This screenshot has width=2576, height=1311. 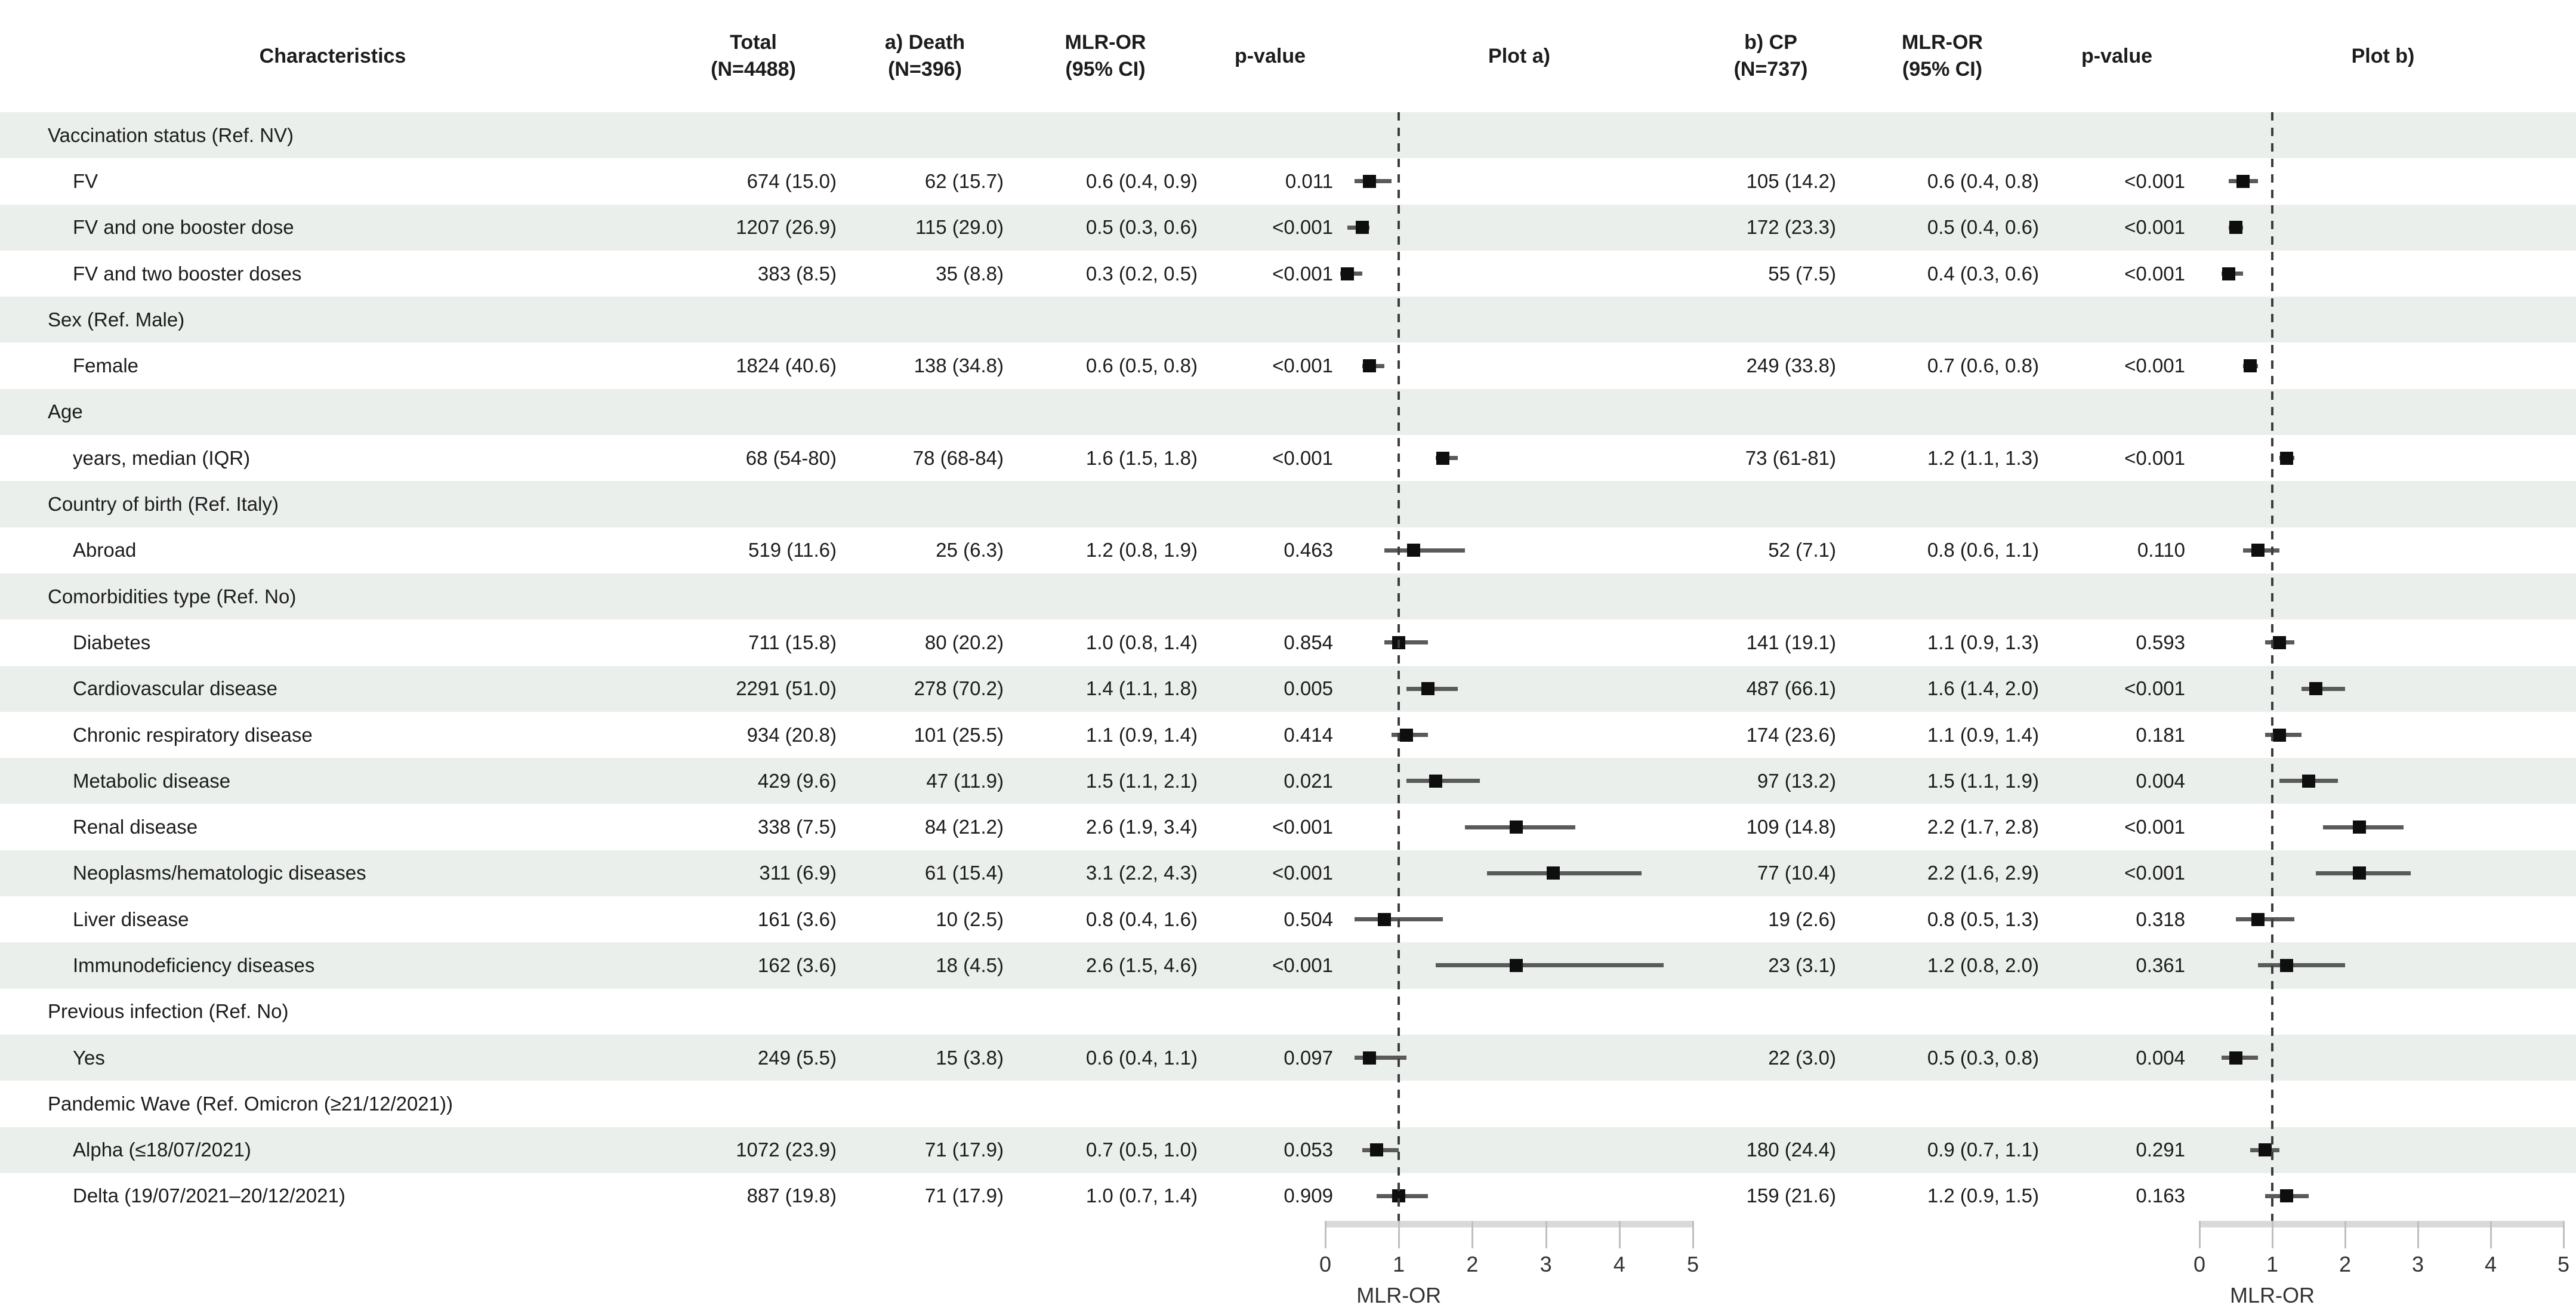 I want to click on or-b-cell: 1.2 (1.1, 1.3), so click(x=1983, y=457).